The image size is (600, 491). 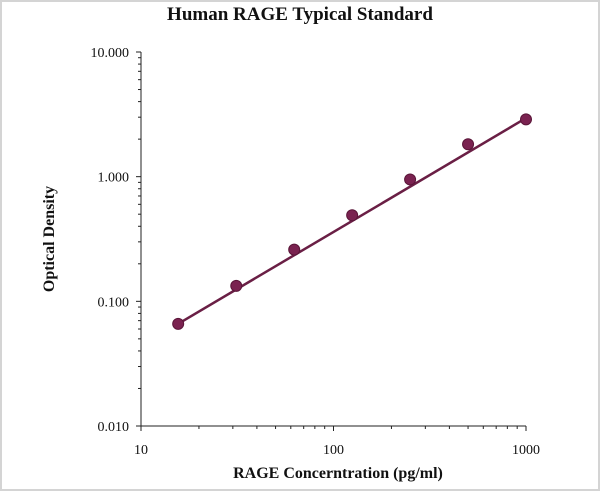 I want to click on y-tick-label: 1.000, so click(x=114, y=178).